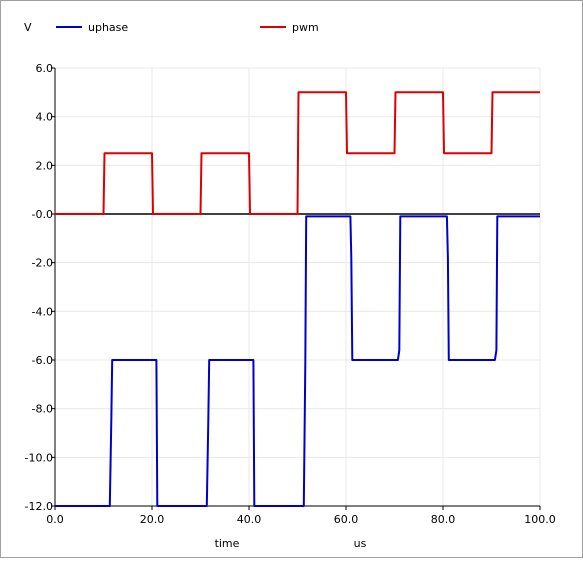  Describe the element at coordinates (187, 27) in the screenshot. I see `legend: uphase pwm` at that location.